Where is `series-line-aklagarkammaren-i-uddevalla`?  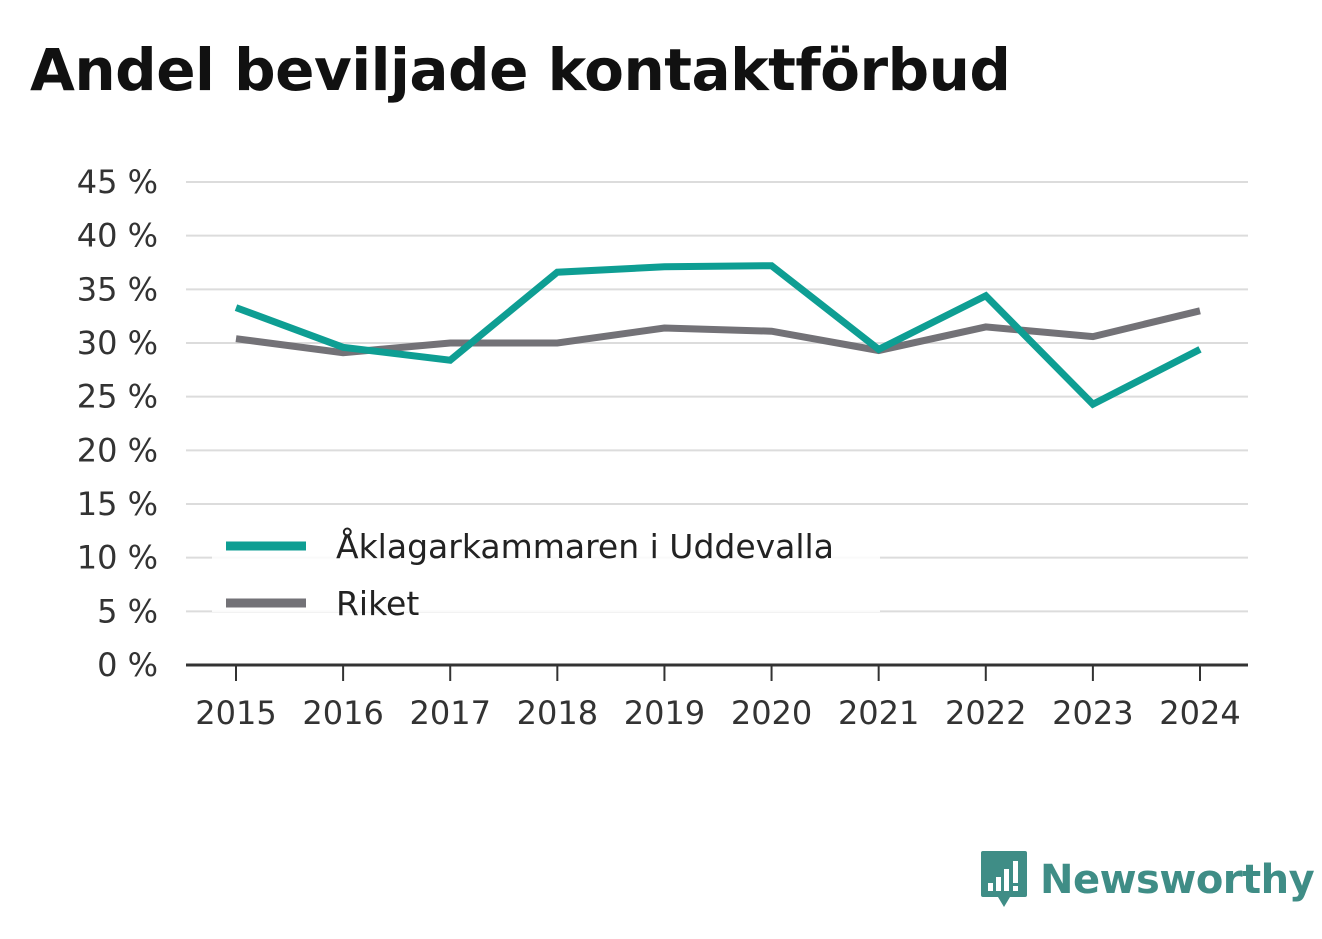 series-line-aklagarkammaren-i-uddevalla is located at coordinates (718, 335).